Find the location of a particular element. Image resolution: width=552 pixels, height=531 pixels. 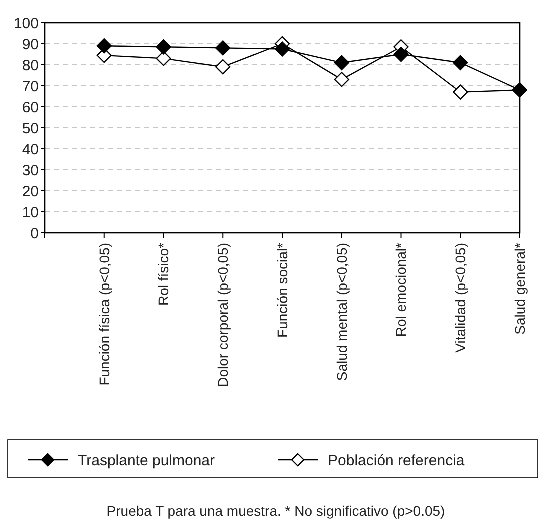

y-tick-label: 90 is located at coordinates (30, 45).